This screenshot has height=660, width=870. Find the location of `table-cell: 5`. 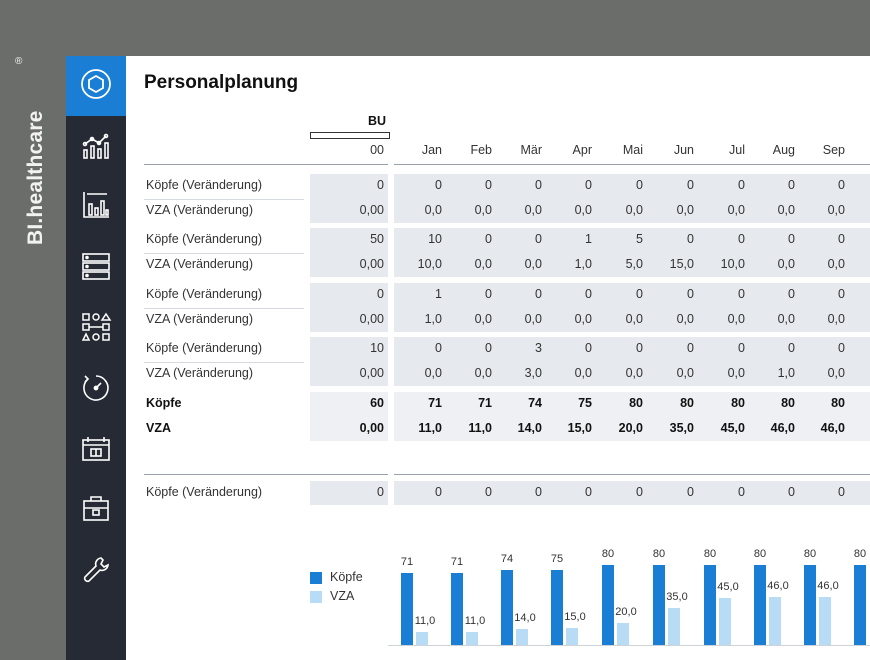

table-cell: 5 is located at coordinates (639, 239).